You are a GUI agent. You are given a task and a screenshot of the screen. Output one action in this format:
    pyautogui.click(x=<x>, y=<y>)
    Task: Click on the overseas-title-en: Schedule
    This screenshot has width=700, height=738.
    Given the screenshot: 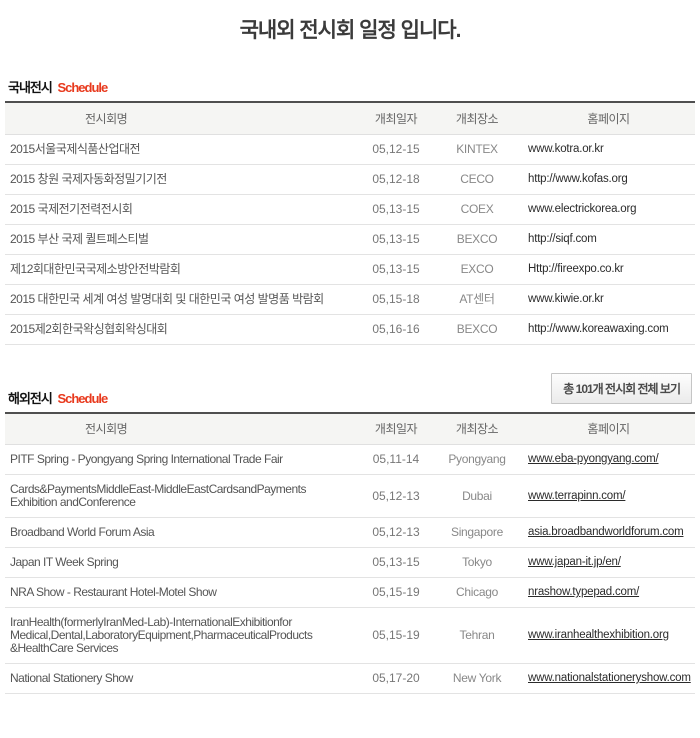 What is the action you would take?
    pyautogui.click(x=82, y=398)
    